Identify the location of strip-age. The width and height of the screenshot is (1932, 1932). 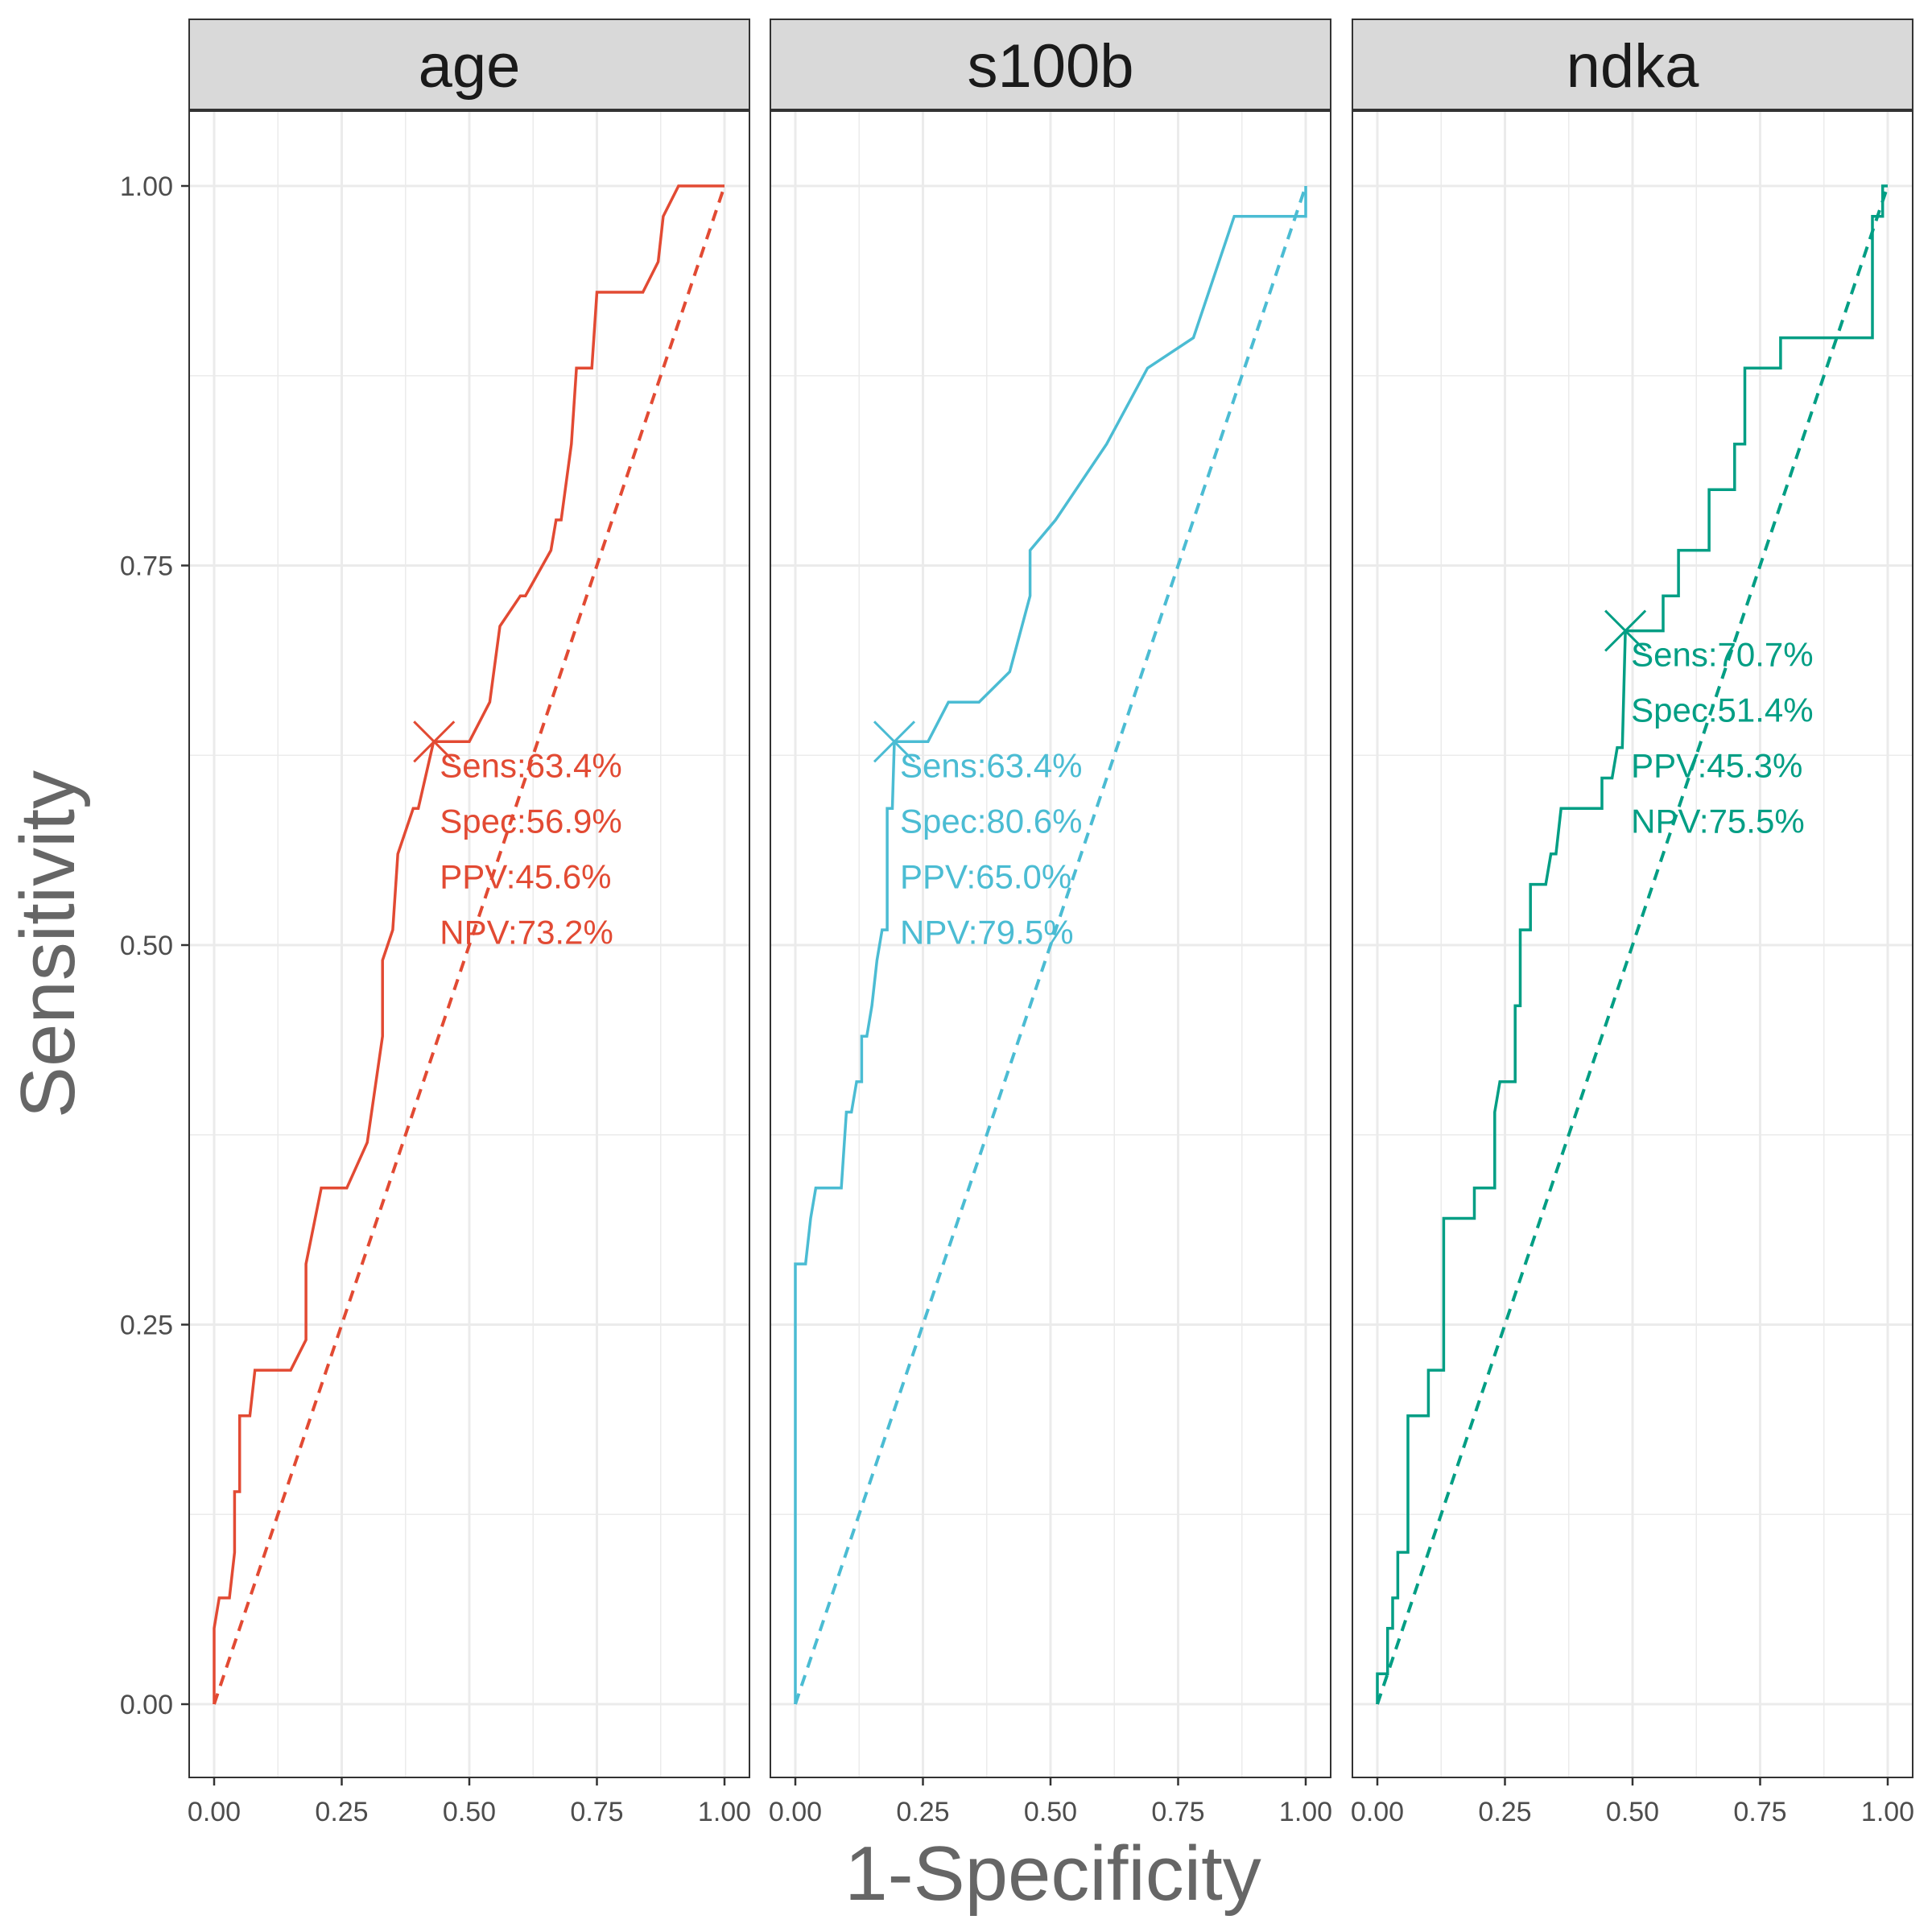
(469, 64).